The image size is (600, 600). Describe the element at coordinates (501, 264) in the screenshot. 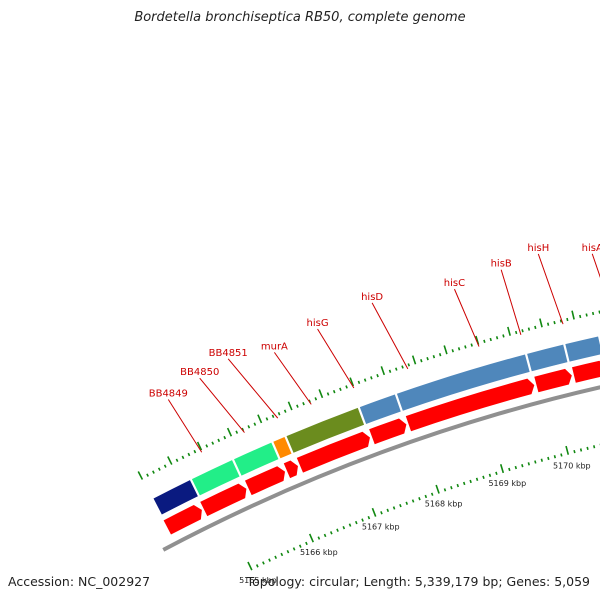

I see `gene-label: hisB` at that location.